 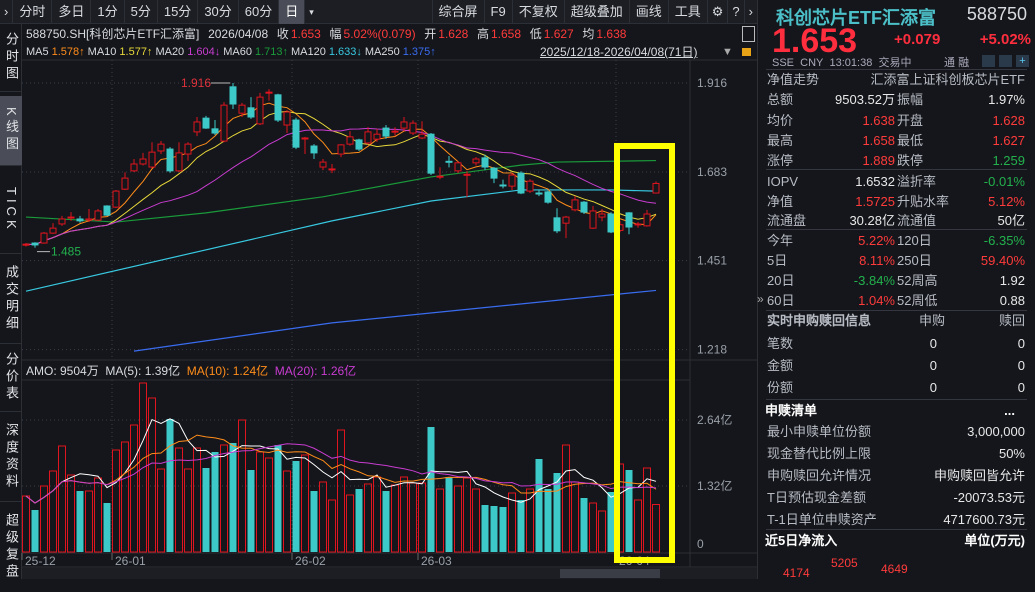 What do you see at coordinates (910, 140) in the screenshot?
I see `quote-label: 最低` at bounding box center [910, 140].